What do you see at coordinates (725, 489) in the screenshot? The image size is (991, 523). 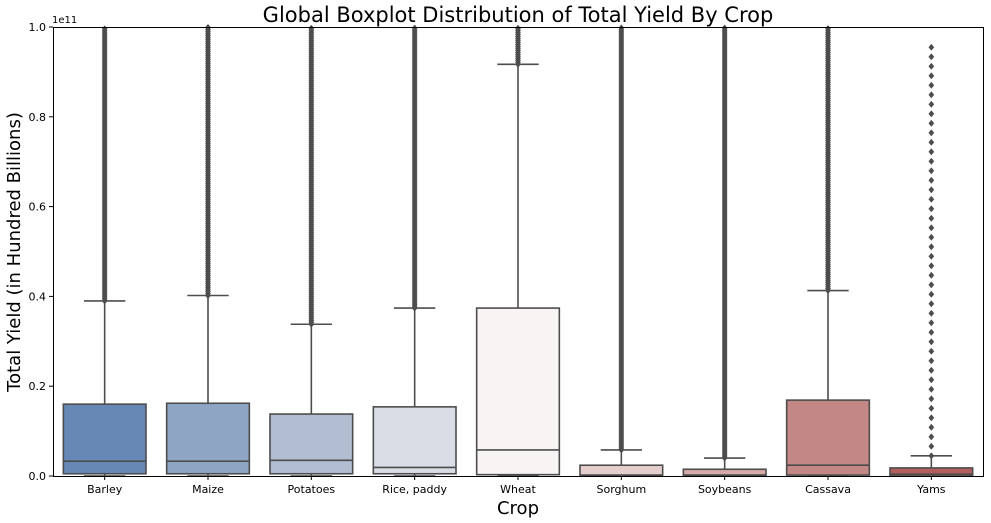 I see `x-tick-label: Soybeans` at bounding box center [725, 489].